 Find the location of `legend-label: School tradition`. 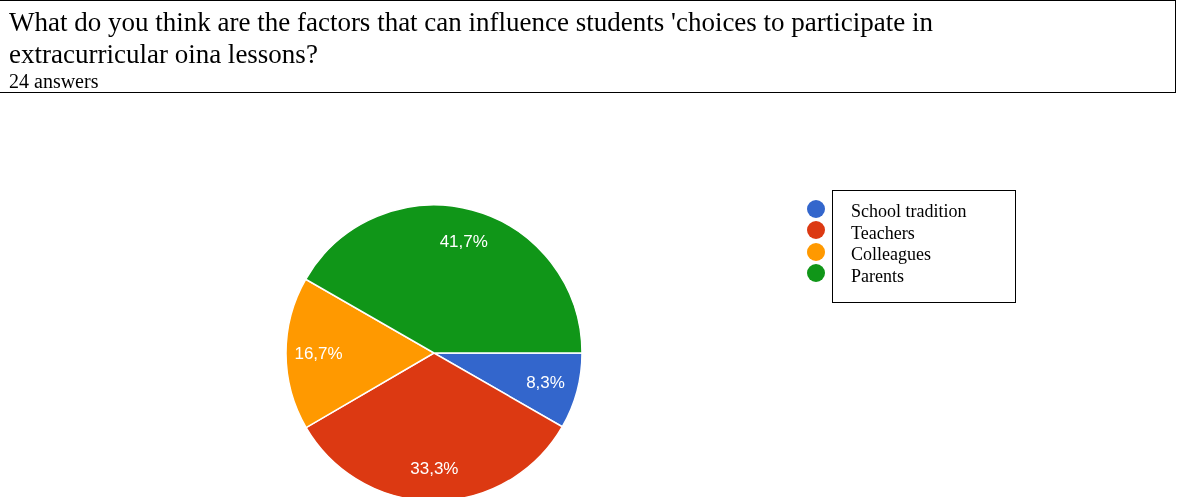

legend-label: School tradition is located at coordinates (909, 212).